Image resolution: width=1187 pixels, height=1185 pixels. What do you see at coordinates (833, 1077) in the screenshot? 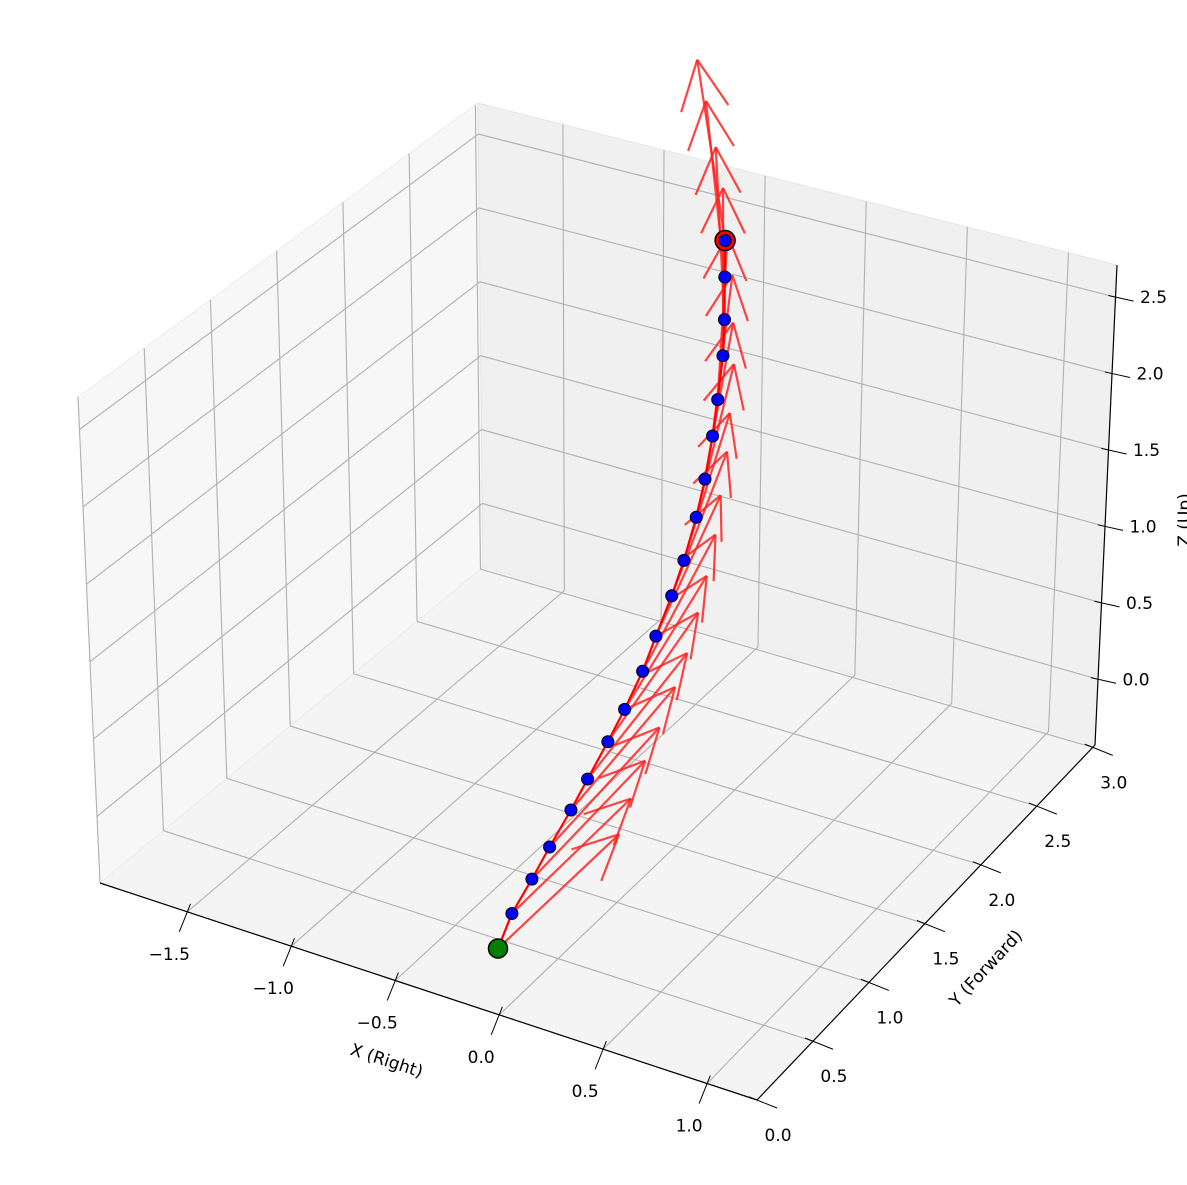
I see `y-tick-label: 0.5` at bounding box center [833, 1077].